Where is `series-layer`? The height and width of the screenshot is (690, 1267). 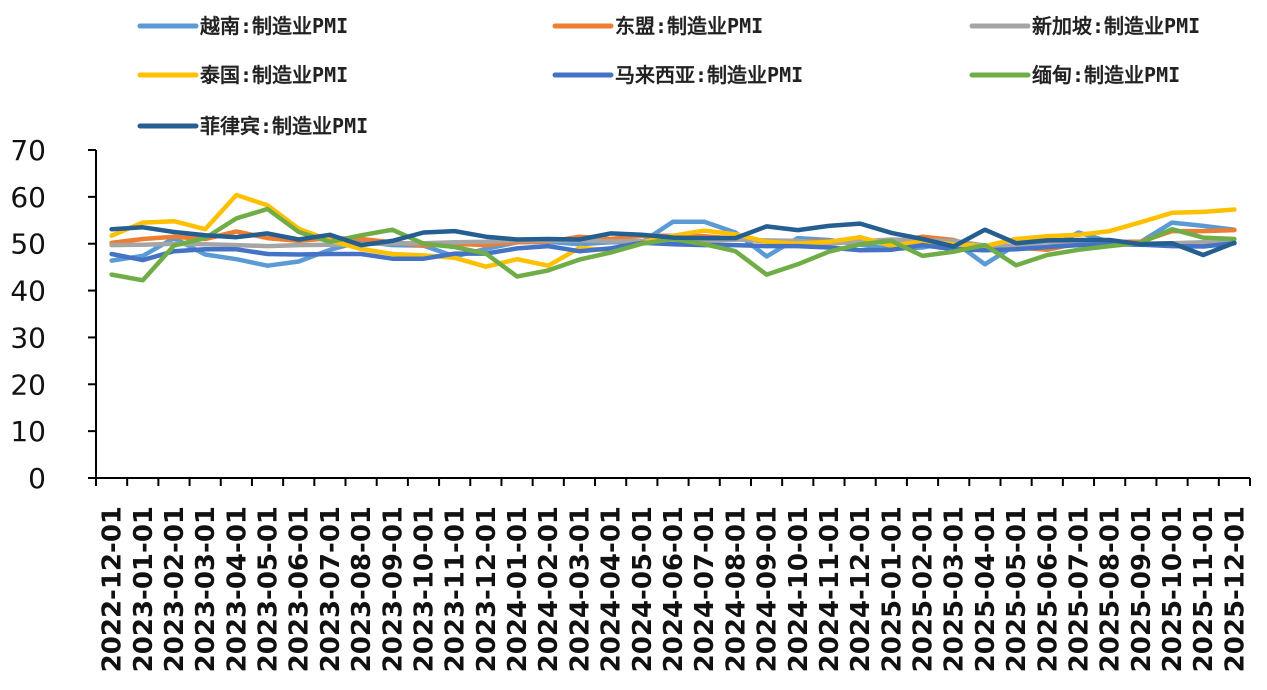
series-layer is located at coordinates (673, 237).